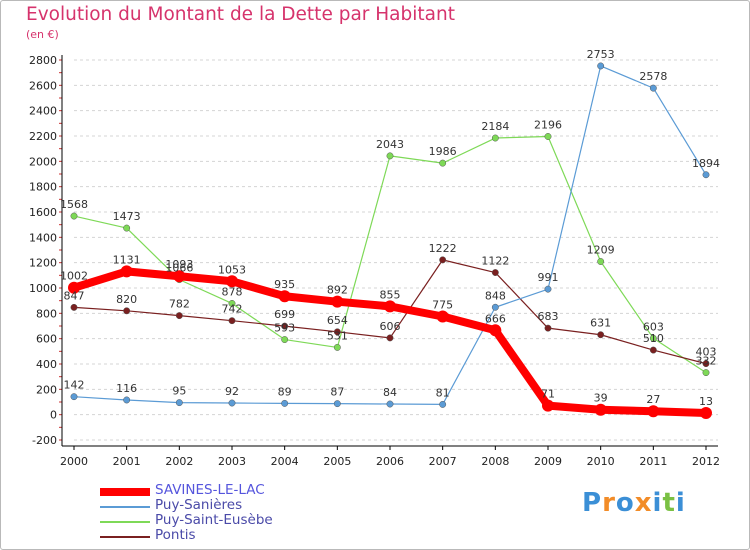  I want to click on data-label: 666, so click(495, 318).